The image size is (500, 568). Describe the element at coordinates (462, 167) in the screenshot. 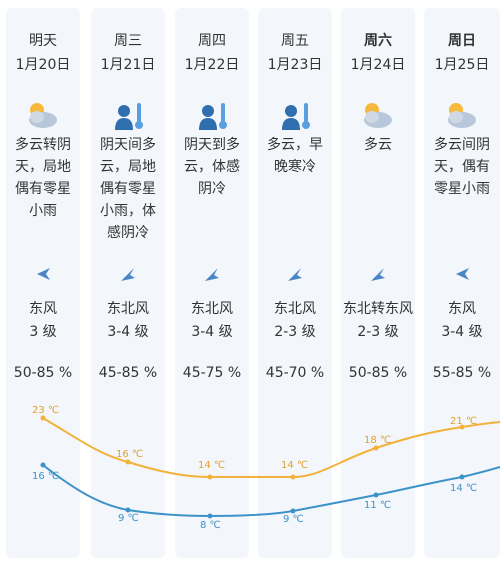

I see `weather-description: 多云间阴天，偶有零星小雨` at that location.